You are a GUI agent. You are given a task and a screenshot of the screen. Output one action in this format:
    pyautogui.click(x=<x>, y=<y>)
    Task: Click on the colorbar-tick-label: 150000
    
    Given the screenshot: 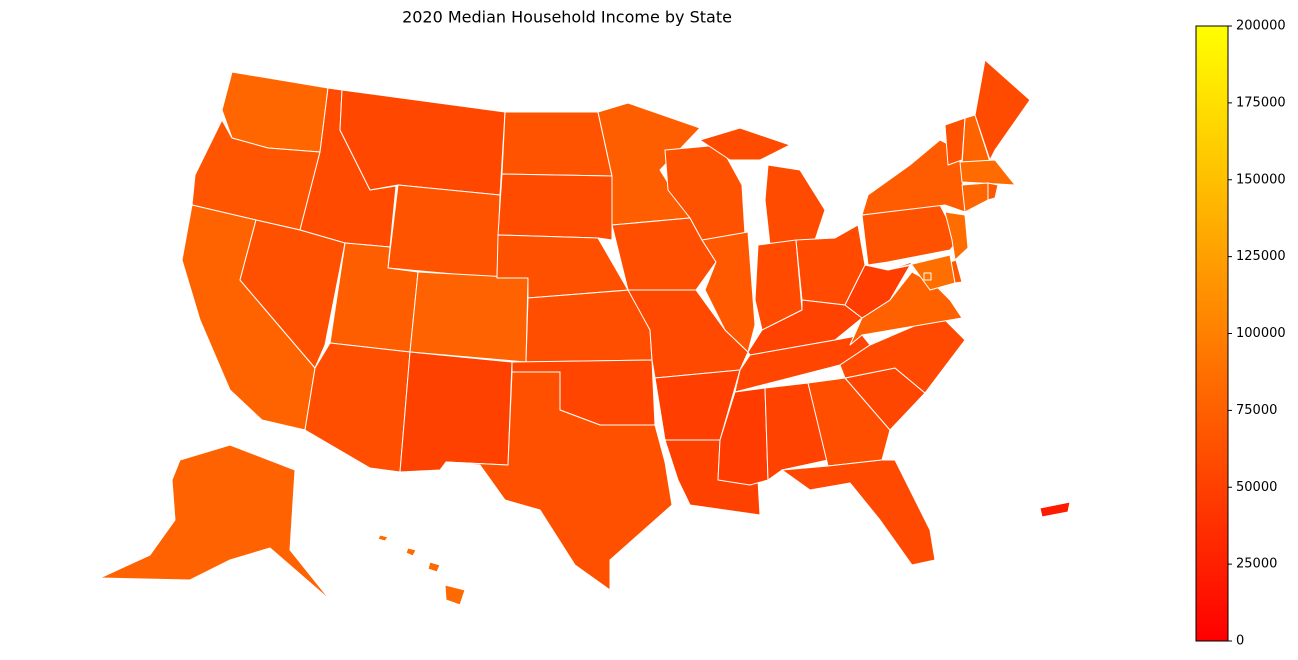 What is the action you would take?
    pyautogui.click(x=1261, y=179)
    